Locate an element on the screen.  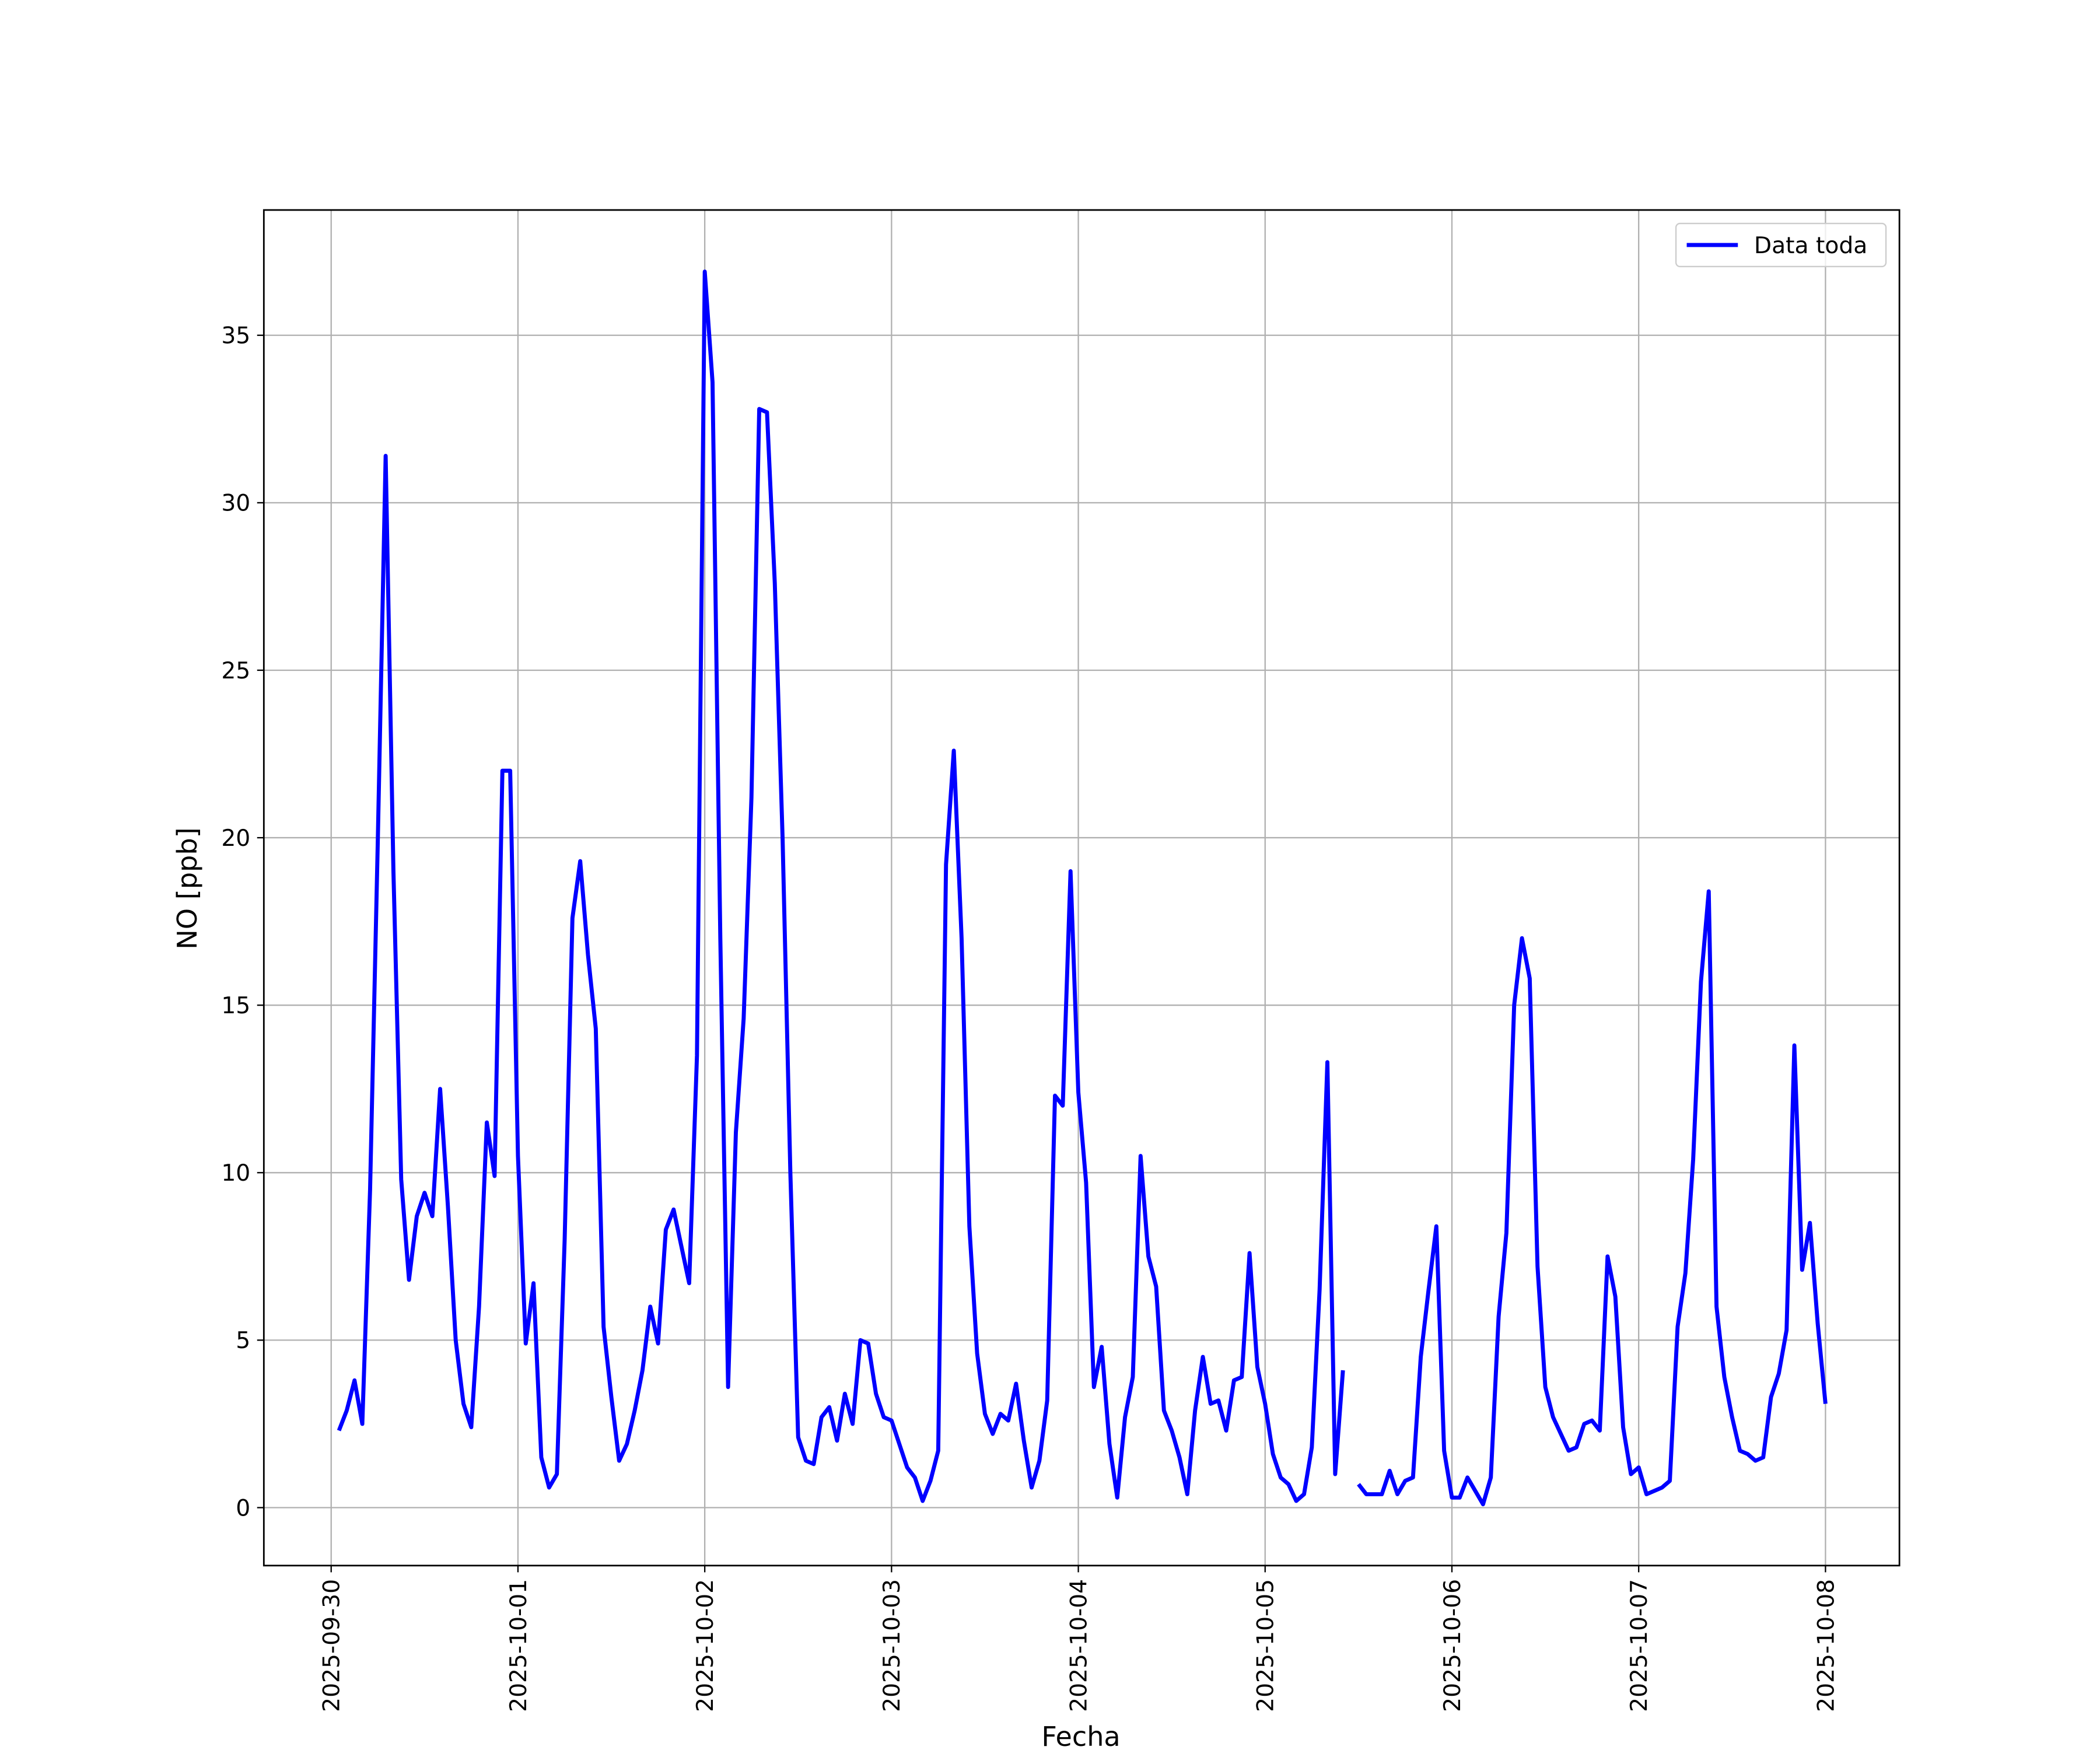
y-axis-label: NO [ppb] is located at coordinates (187, 888).